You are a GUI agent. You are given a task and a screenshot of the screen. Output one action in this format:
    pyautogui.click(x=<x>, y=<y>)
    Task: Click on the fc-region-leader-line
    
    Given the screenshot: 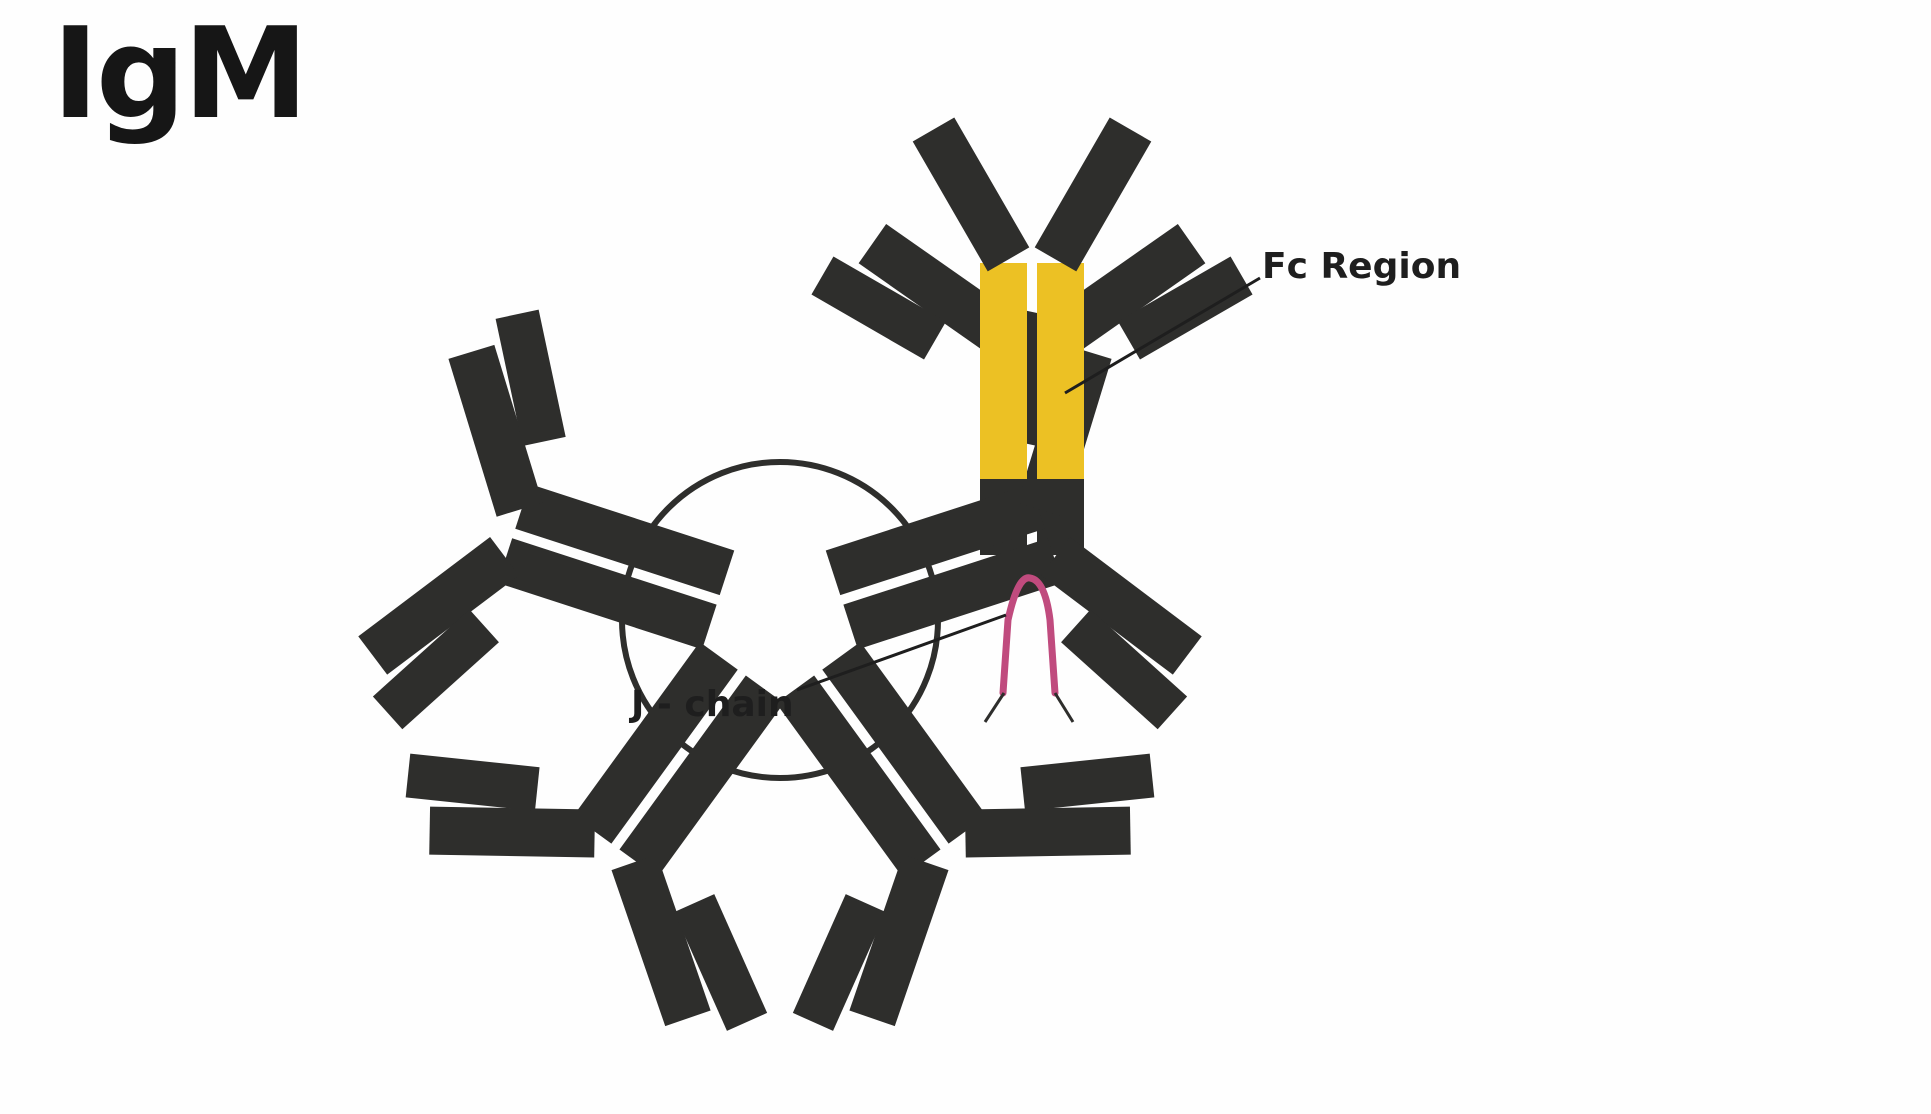 What is the action you would take?
    pyautogui.click(x=1162, y=335)
    